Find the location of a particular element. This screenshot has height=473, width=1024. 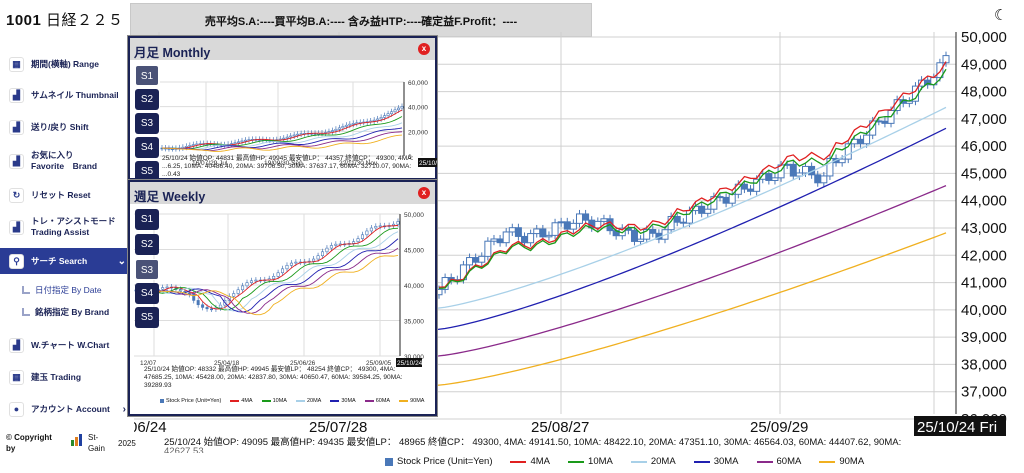

sidebar-item-label: 建玉 Trading is located at coordinates (56, 377).